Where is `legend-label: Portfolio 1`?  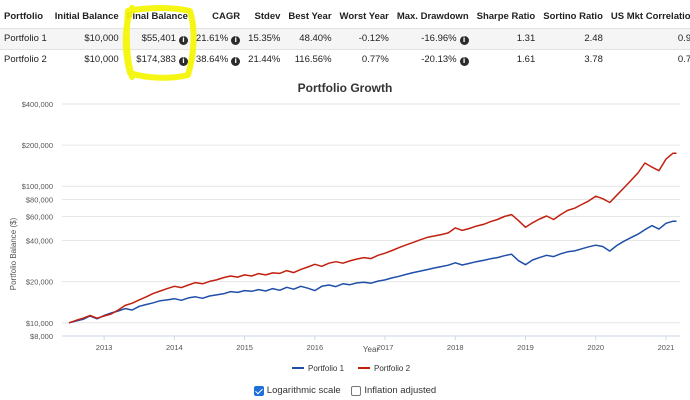 legend-label: Portfolio 1 is located at coordinates (326, 368).